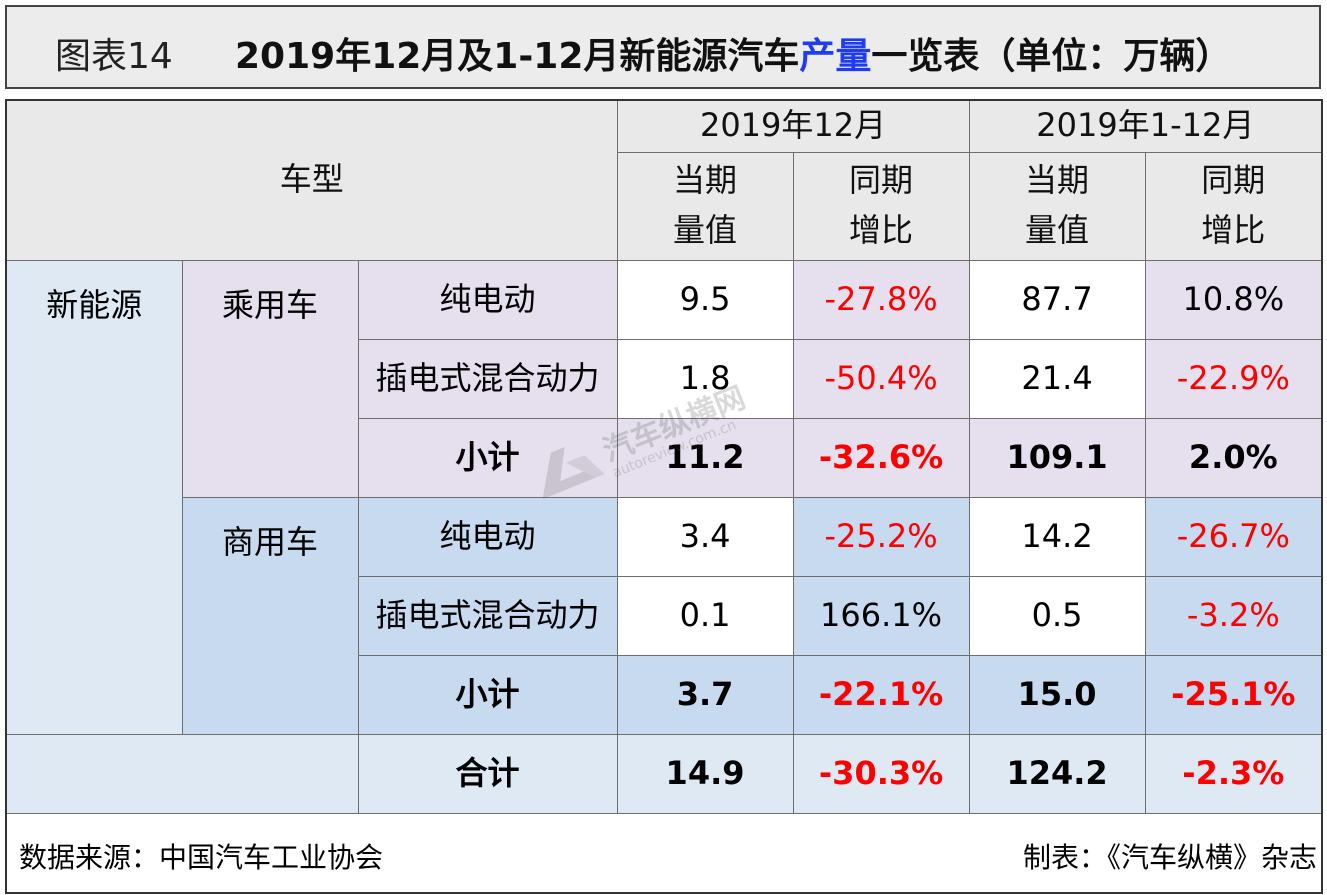  I want to click on cell-month-value: 14.9, so click(705, 773).